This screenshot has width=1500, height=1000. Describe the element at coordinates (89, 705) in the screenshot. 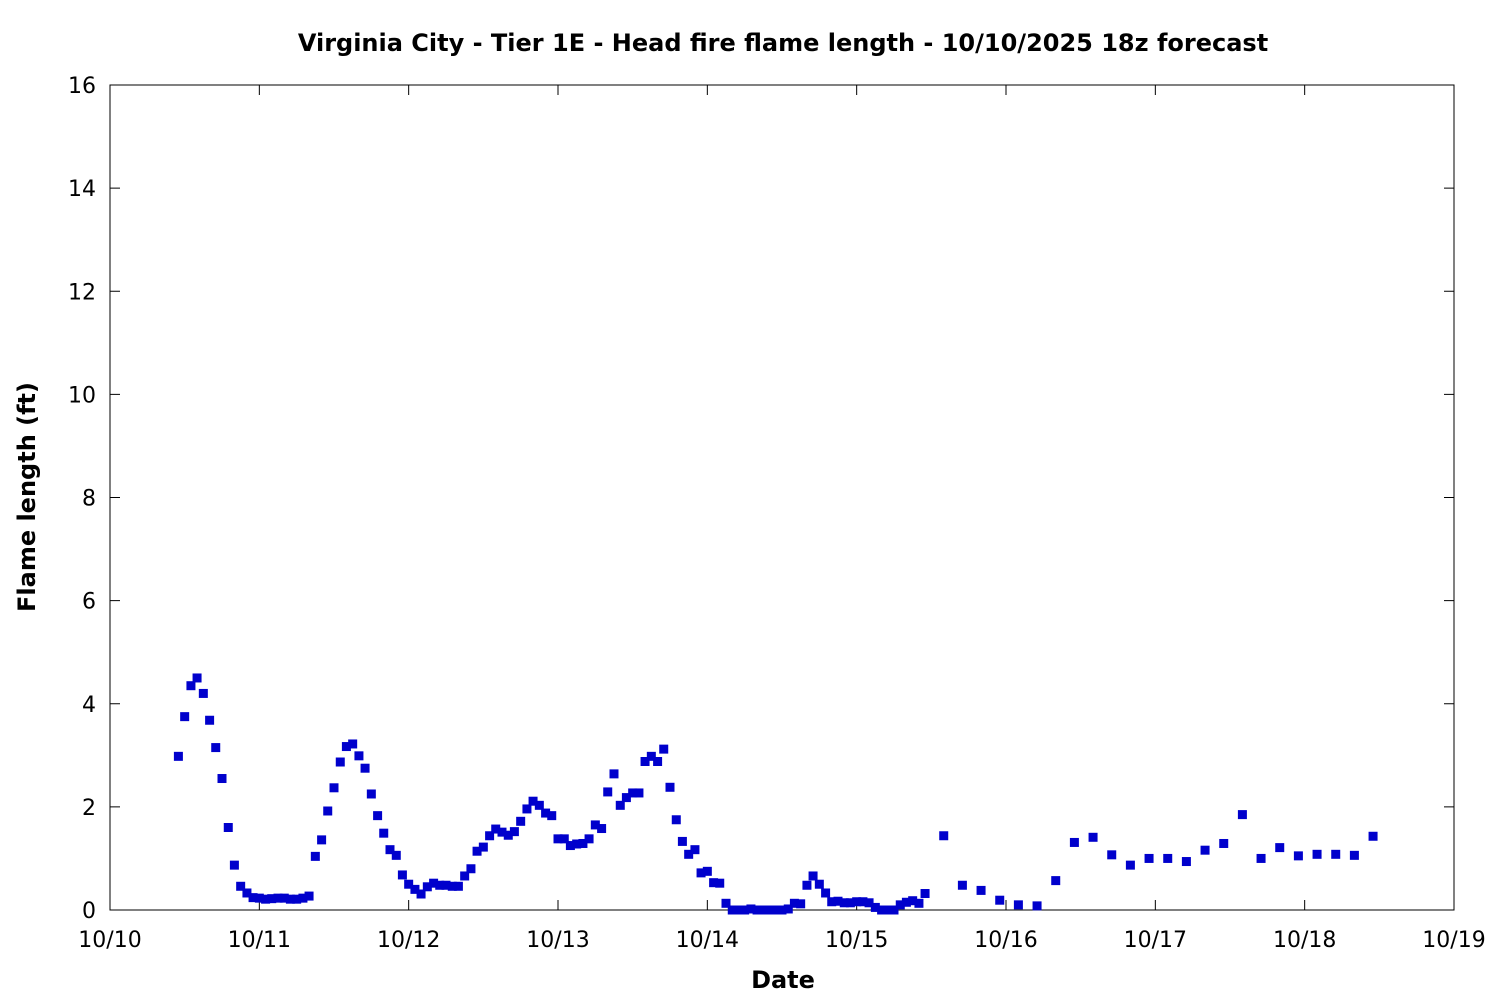

I see `y-tick-label: 4` at that location.